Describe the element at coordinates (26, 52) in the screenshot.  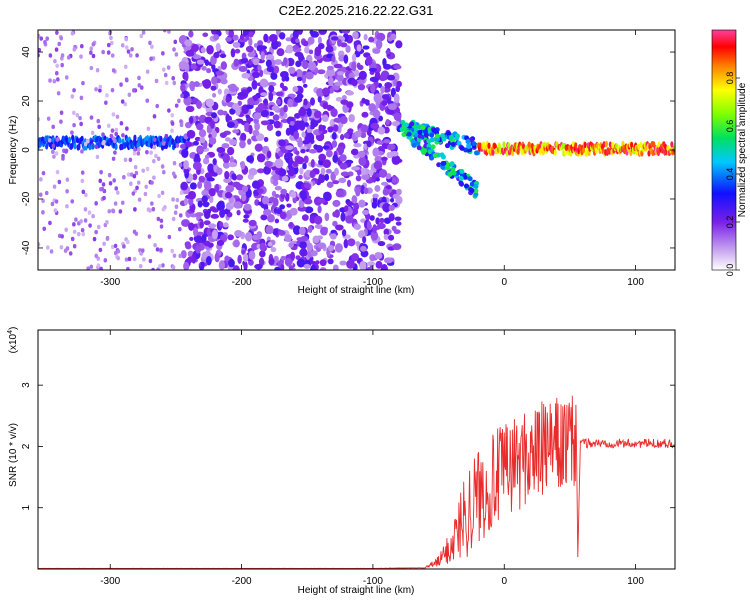
I see `y-tick-label: 40` at that location.